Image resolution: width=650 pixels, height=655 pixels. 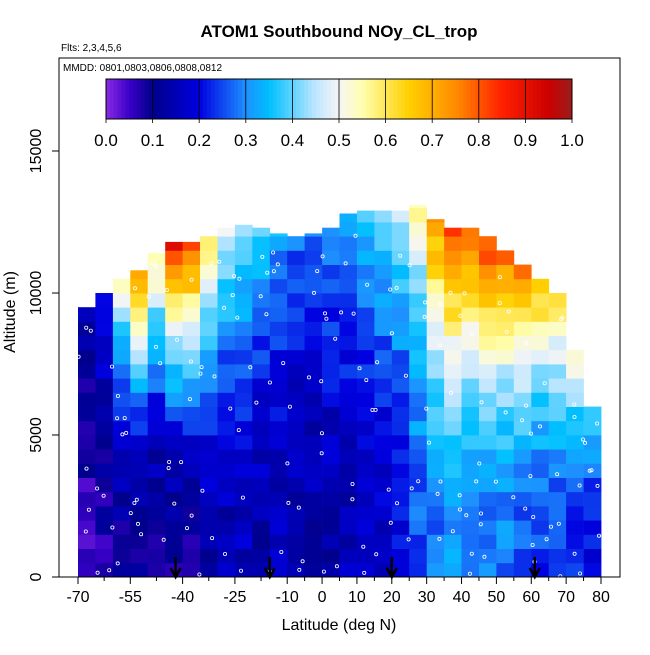 What do you see at coordinates (601, 597) in the screenshot?
I see `x-tick-label: 80` at bounding box center [601, 597].